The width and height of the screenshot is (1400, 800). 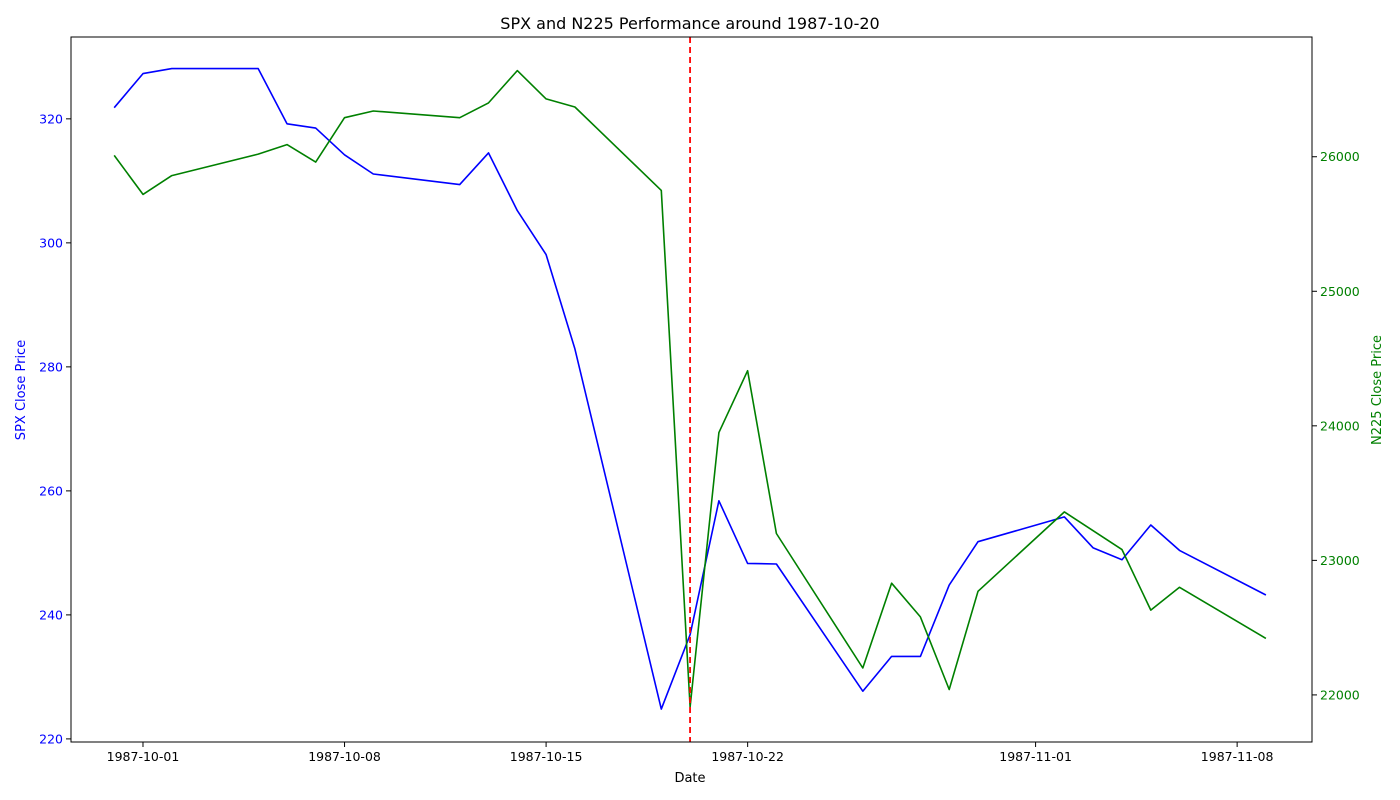 What do you see at coordinates (1340, 425) in the screenshot?
I see `y-right-tick-label: 24000` at bounding box center [1340, 425].